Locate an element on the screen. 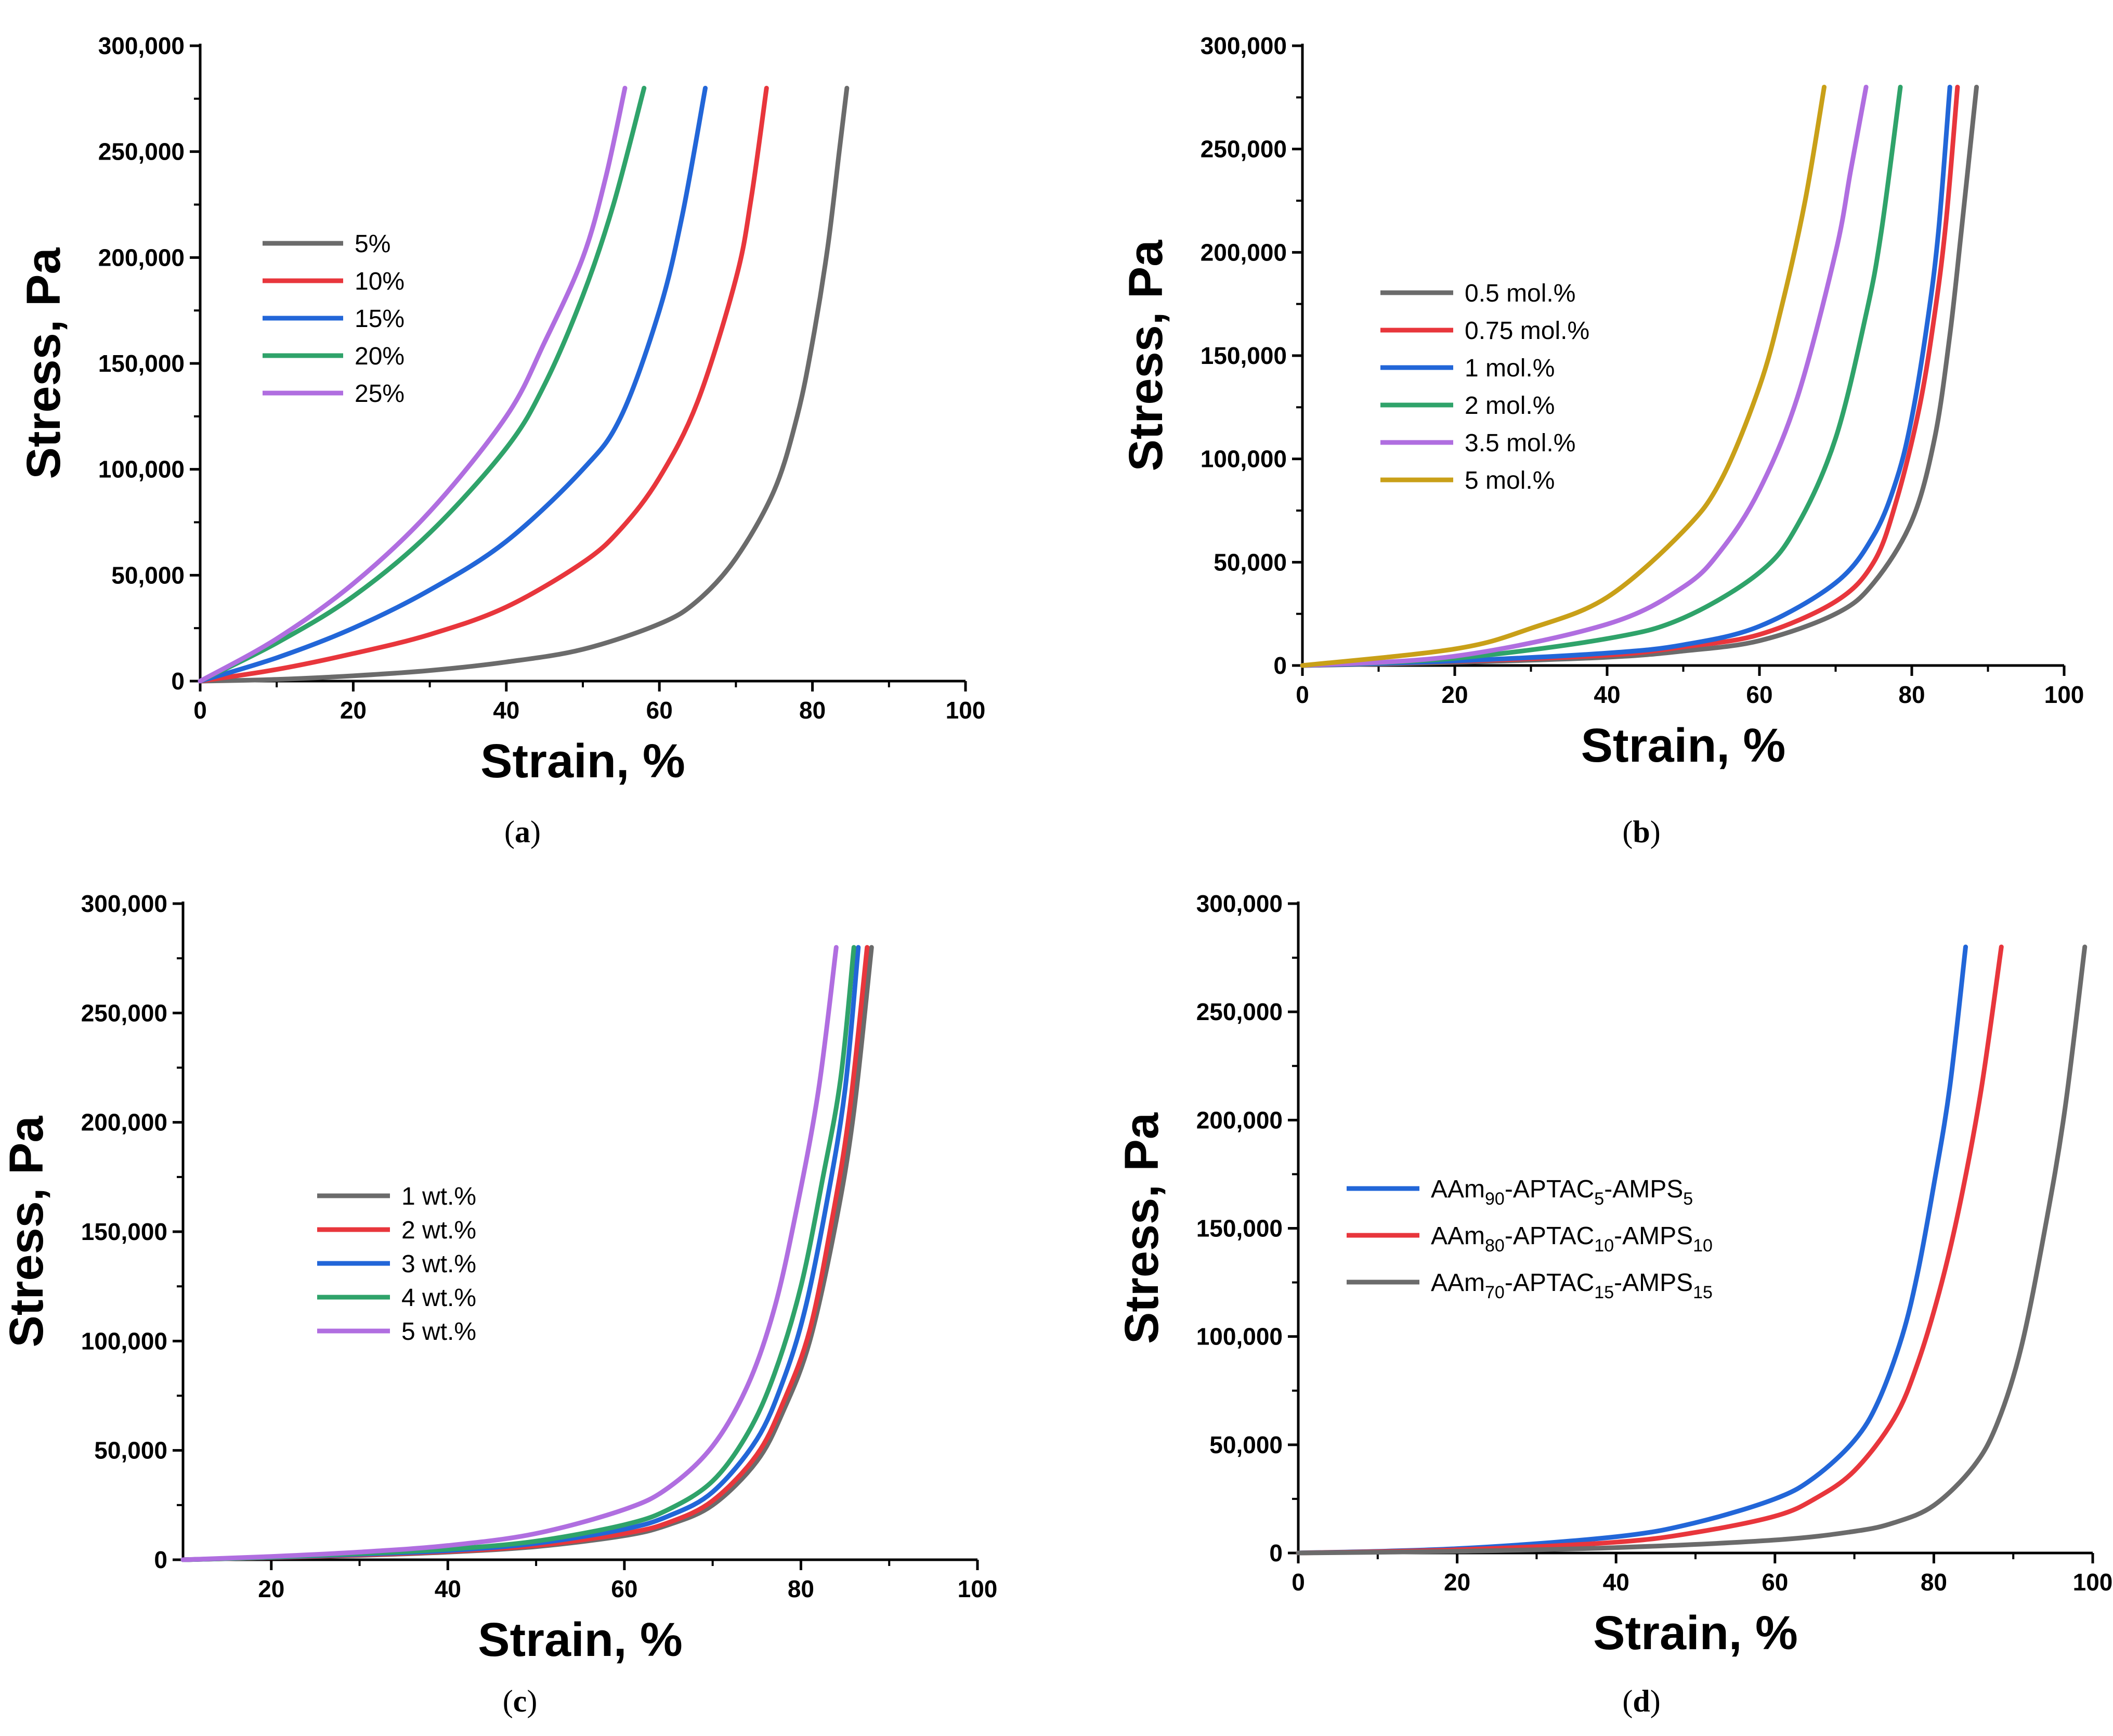  panel-label-letter: b is located at coordinates (1641, 832).